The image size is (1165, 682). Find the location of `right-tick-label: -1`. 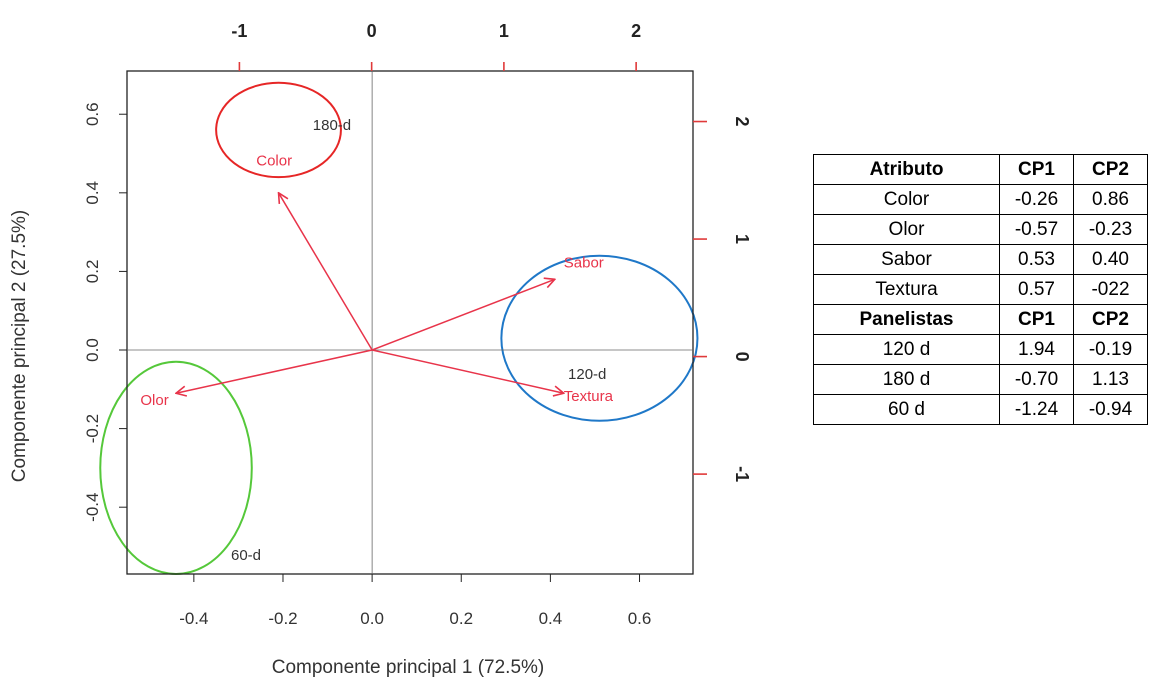

right-tick-label: -1 is located at coordinates (742, 474).